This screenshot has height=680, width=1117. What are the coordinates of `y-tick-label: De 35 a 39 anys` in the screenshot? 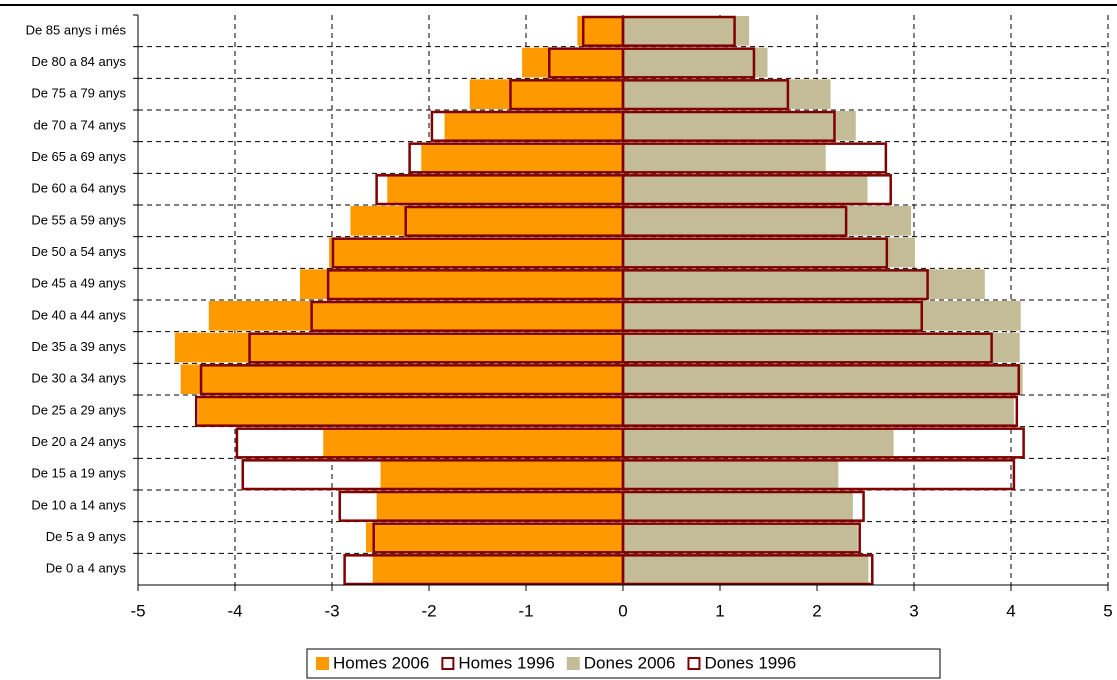 It's located at (78, 346).